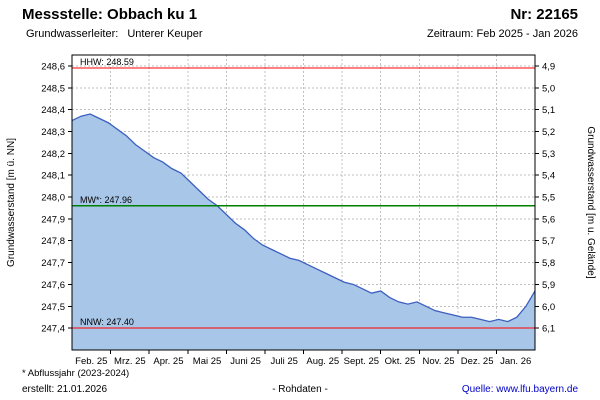 This screenshot has width=600, height=400. I want to click on ytick-right-label: 5,7, so click(548, 241).